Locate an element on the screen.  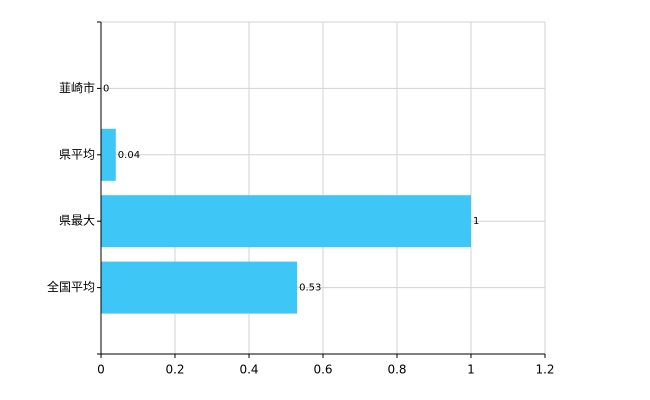
value-label: 0.04 is located at coordinates (129, 155).